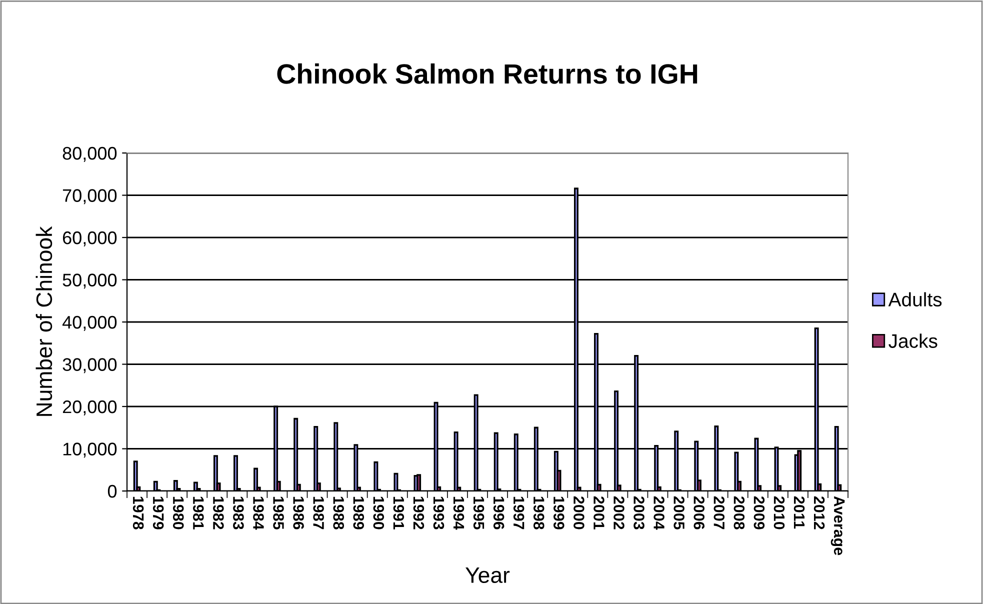 The image size is (984, 604). What do you see at coordinates (779, 513) in the screenshot?
I see `x-tick-label: 2010` at bounding box center [779, 513].